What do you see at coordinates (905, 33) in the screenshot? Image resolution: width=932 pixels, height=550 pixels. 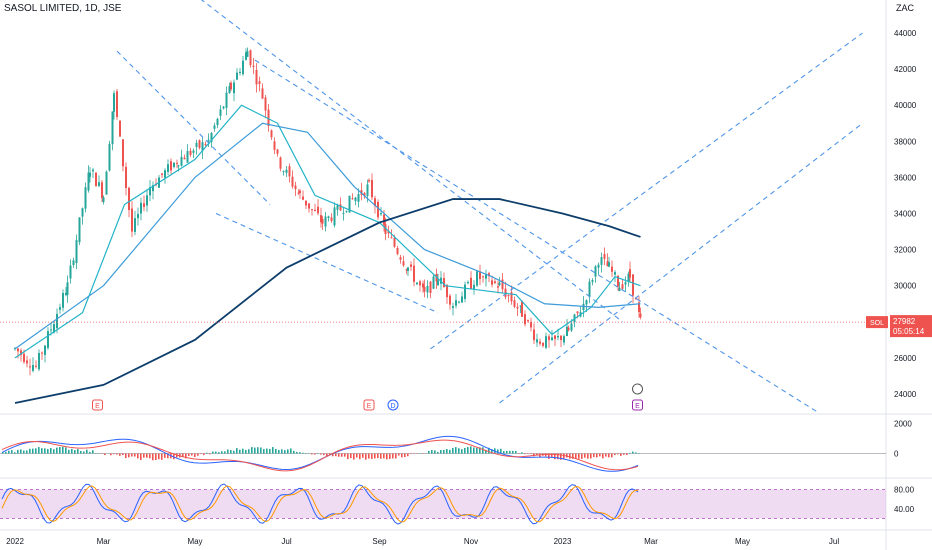 I see `y-tick-label: 44000` at bounding box center [905, 33].